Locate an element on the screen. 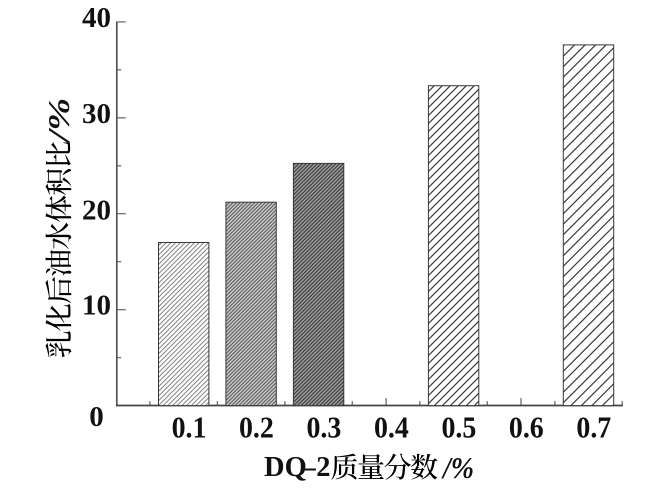 This screenshot has height=488, width=650. svg-text: 20 is located at coordinates (96, 210).